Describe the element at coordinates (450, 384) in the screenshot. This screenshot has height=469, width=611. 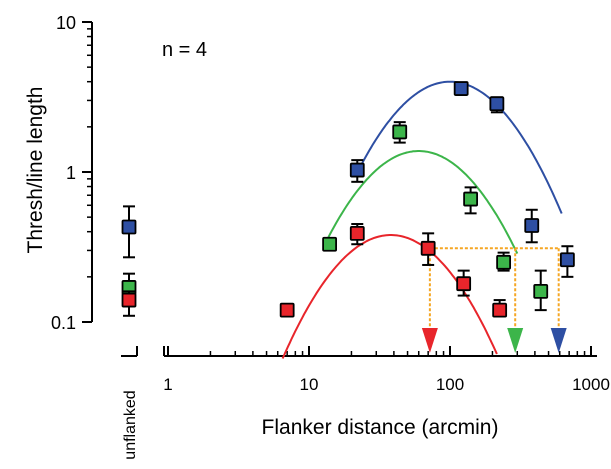
I see `x-tick-label: 100` at that location.